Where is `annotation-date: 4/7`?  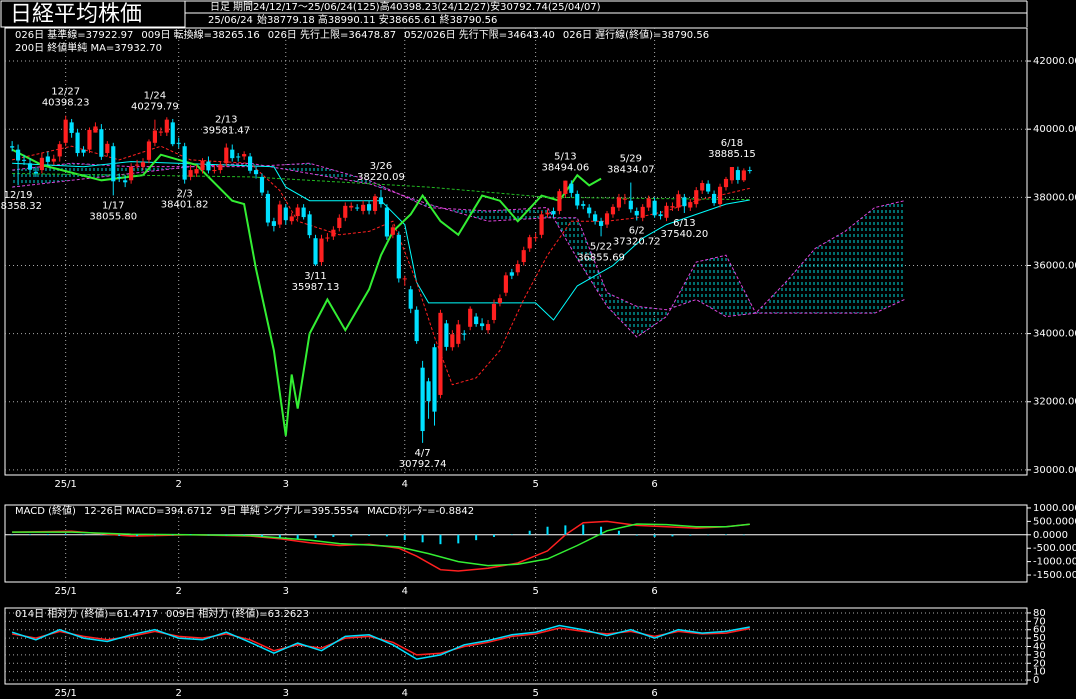
annotation-date: 4/7 is located at coordinates (423, 453).